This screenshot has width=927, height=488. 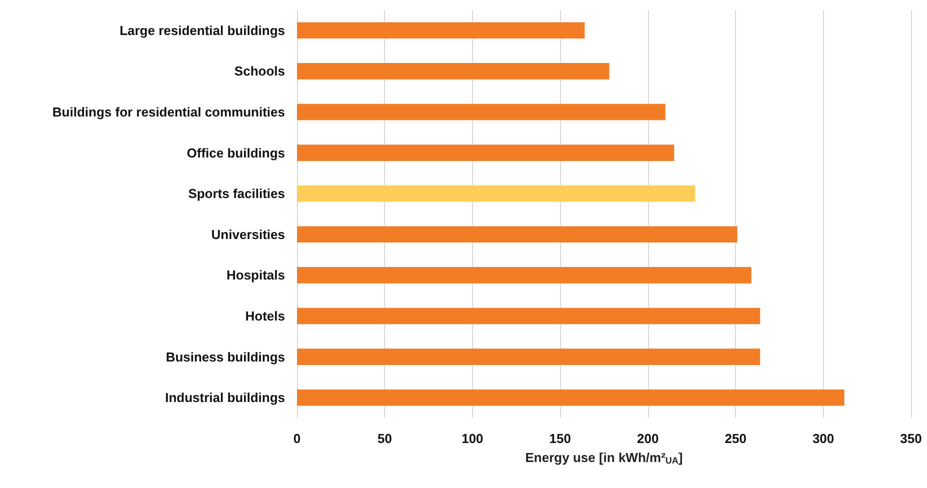 I want to click on y-tick-label: Business buildings, so click(x=225, y=356).